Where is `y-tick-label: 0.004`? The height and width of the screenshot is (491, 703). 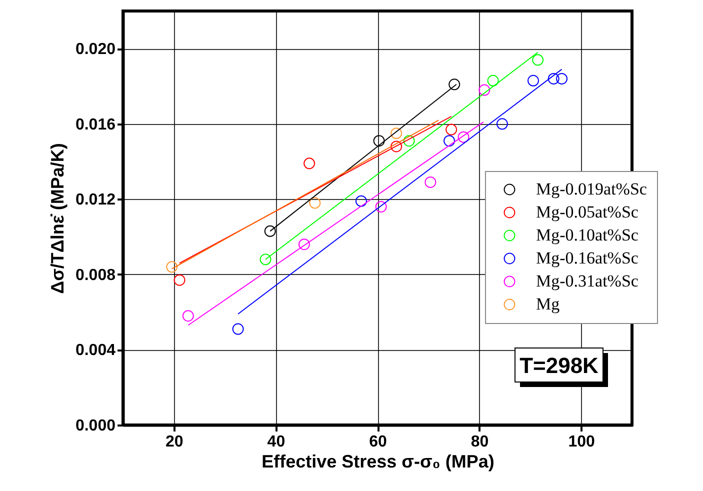 y-tick-label: 0.004 is located at coordinates (95, 351).